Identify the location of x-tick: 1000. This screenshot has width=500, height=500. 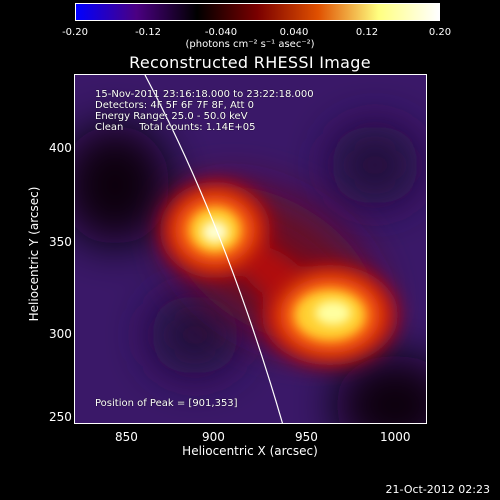
(395, 437).